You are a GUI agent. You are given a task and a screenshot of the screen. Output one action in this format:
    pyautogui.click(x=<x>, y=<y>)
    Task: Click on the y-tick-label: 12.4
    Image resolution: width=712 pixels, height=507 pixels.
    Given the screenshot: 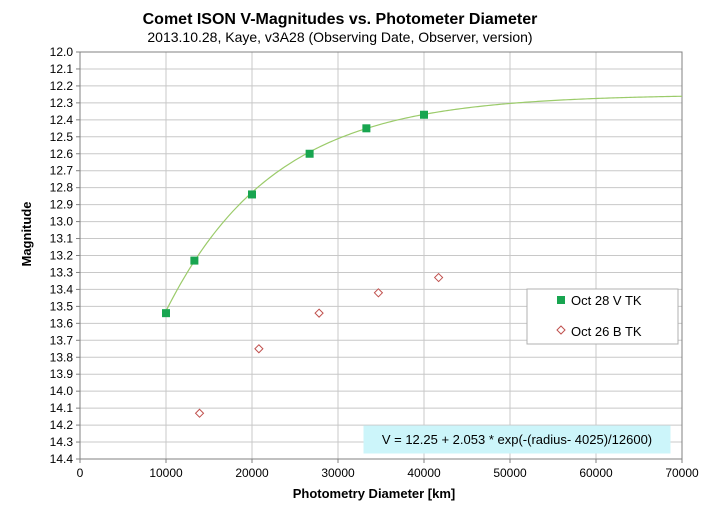 What is the action you would take?
    pyautogui.click(x=62, y=120)
    